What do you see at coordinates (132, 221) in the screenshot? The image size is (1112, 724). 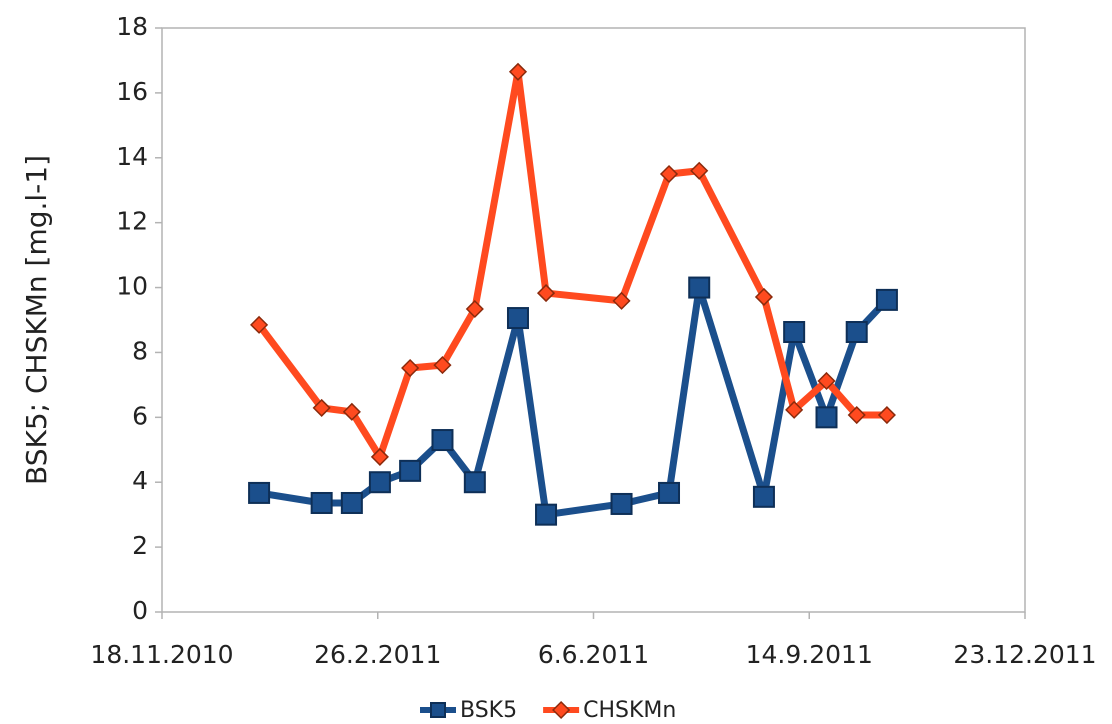 I see `y-tick-label: 12` at bounding box center [132, 221].